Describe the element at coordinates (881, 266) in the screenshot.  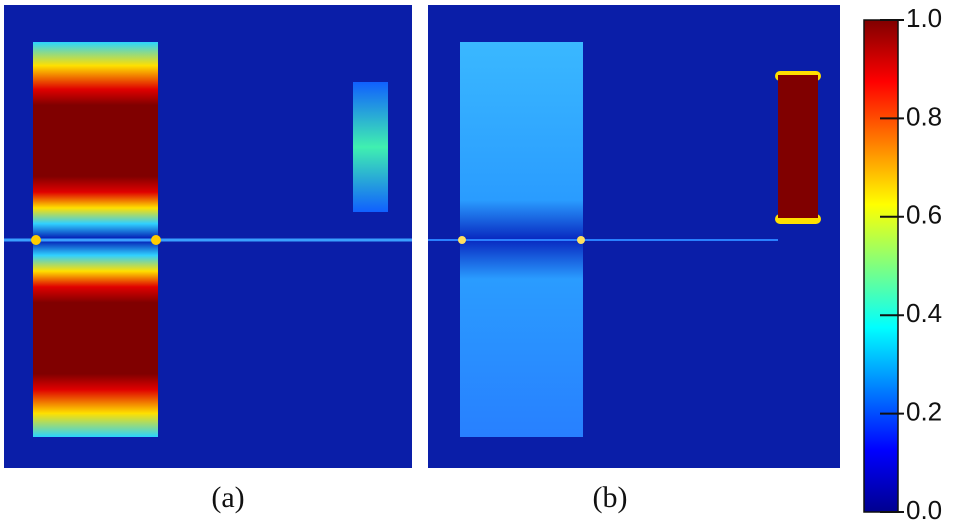
I see `colorbar` at that location.